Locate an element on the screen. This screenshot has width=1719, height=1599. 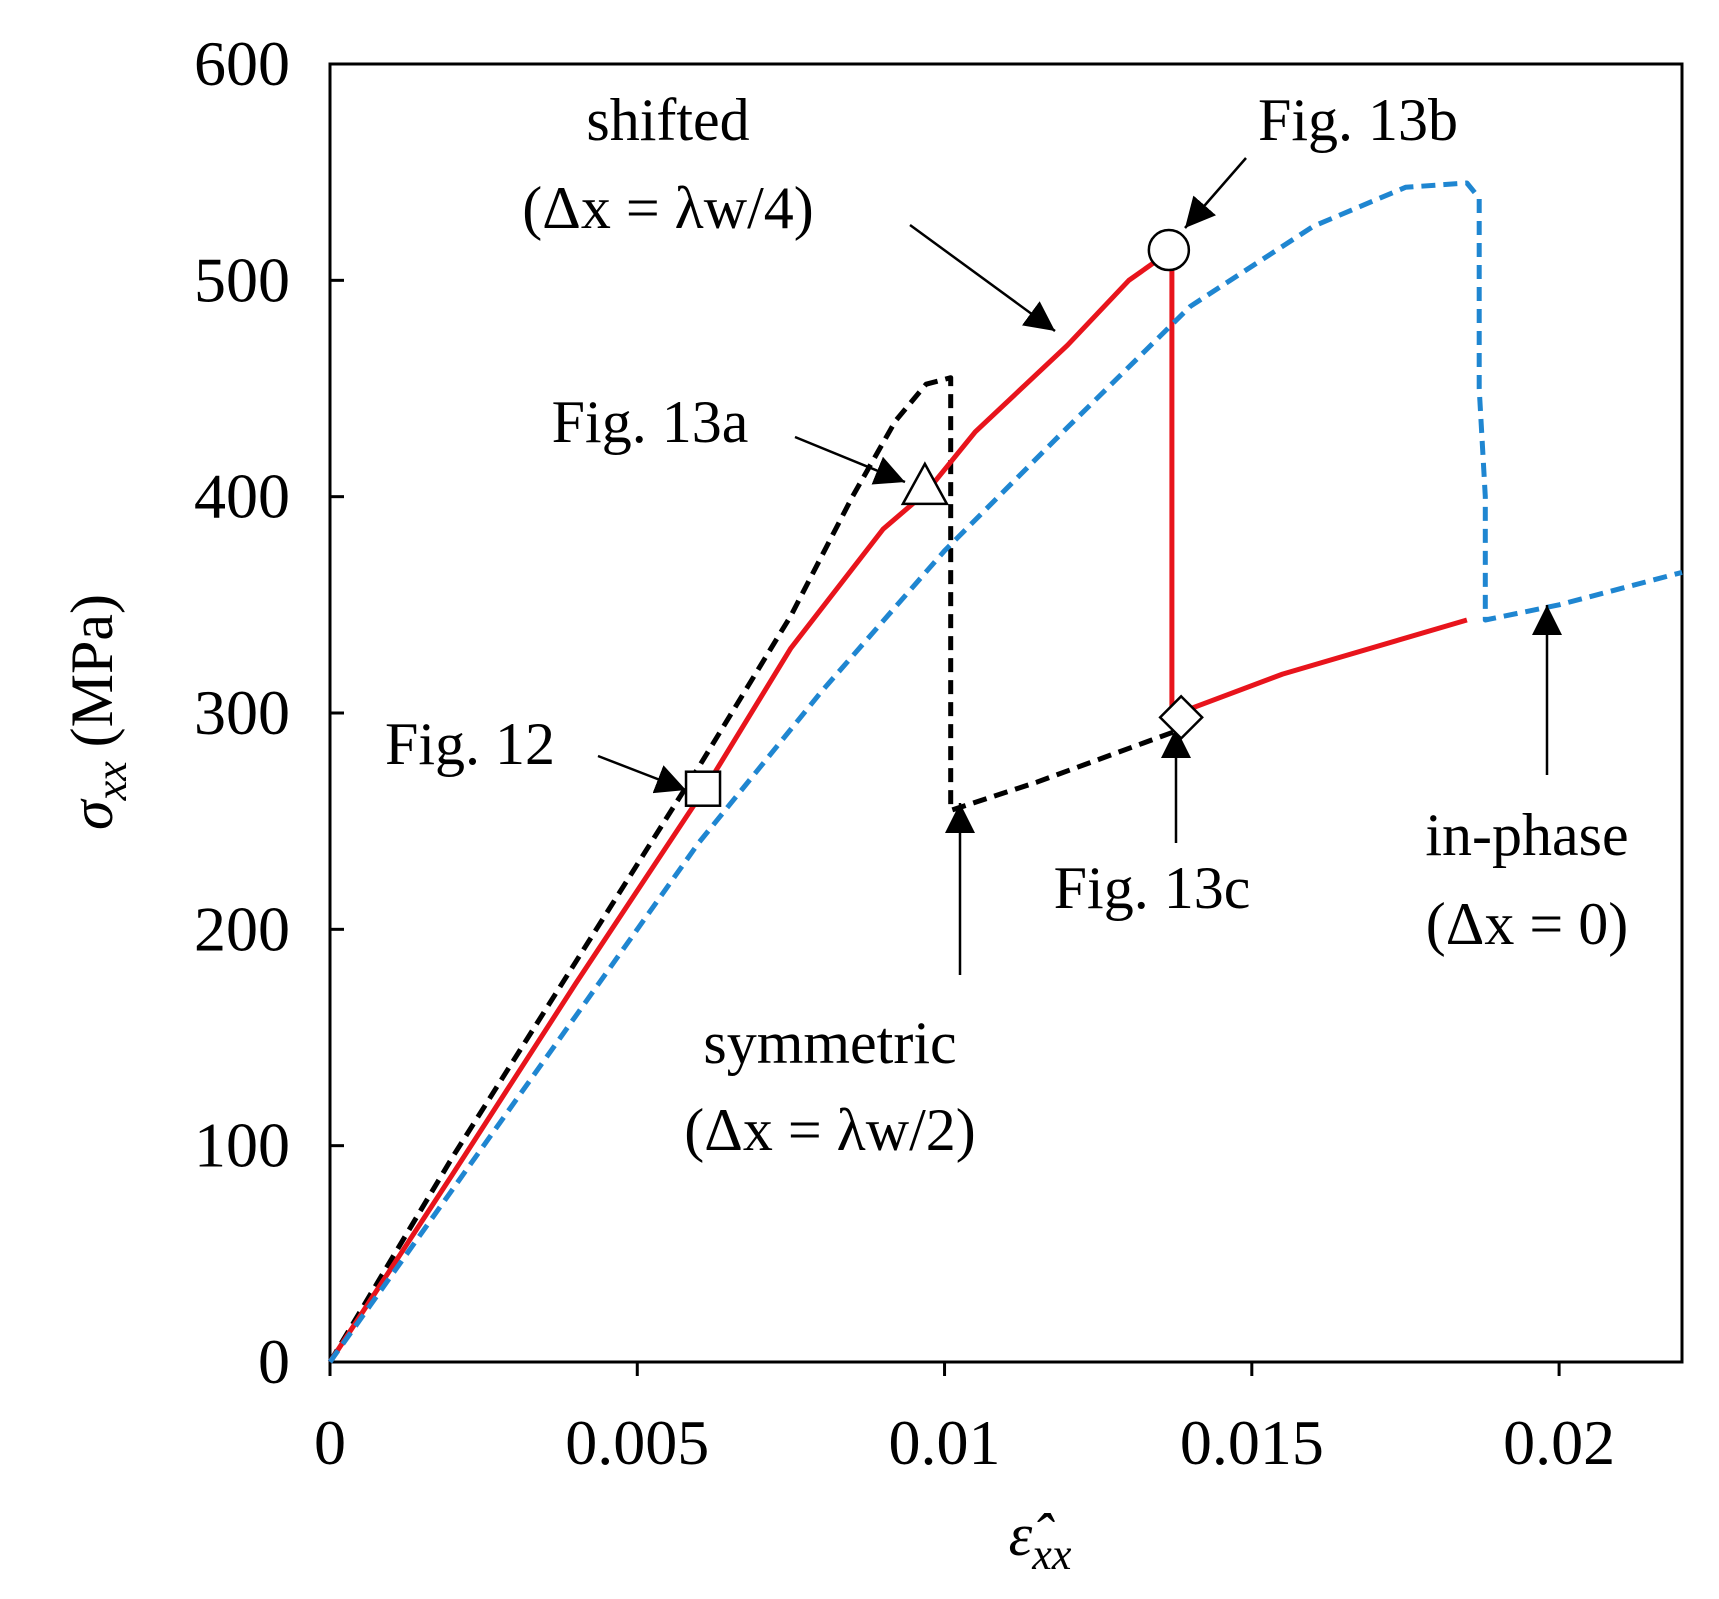
fig13c-diamond-marker is located at coordinates (1181, 717).